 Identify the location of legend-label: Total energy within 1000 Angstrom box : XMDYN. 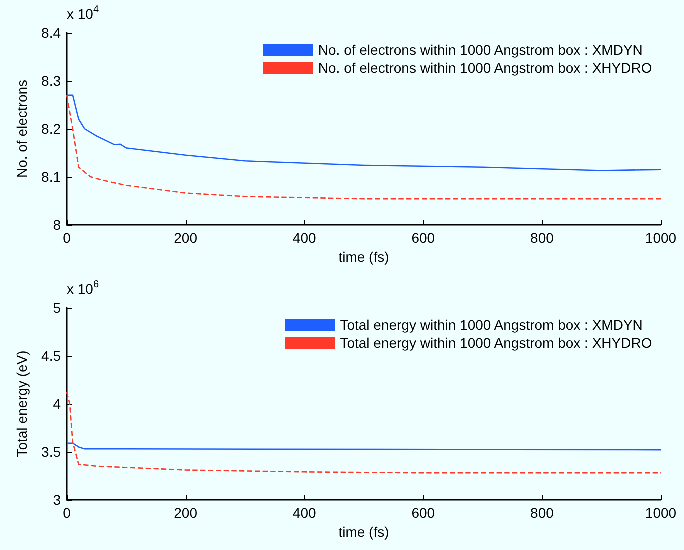
(491, 325).